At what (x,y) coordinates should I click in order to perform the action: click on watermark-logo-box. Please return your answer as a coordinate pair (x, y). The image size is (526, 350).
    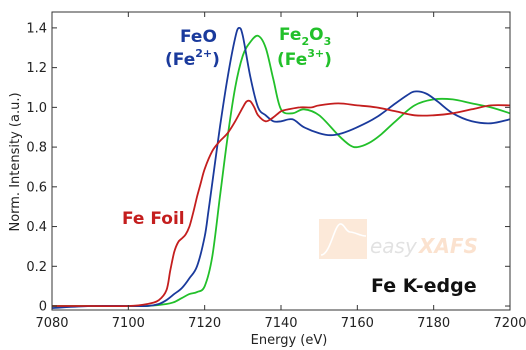
    Looking at the image, I should click on (343, 239).